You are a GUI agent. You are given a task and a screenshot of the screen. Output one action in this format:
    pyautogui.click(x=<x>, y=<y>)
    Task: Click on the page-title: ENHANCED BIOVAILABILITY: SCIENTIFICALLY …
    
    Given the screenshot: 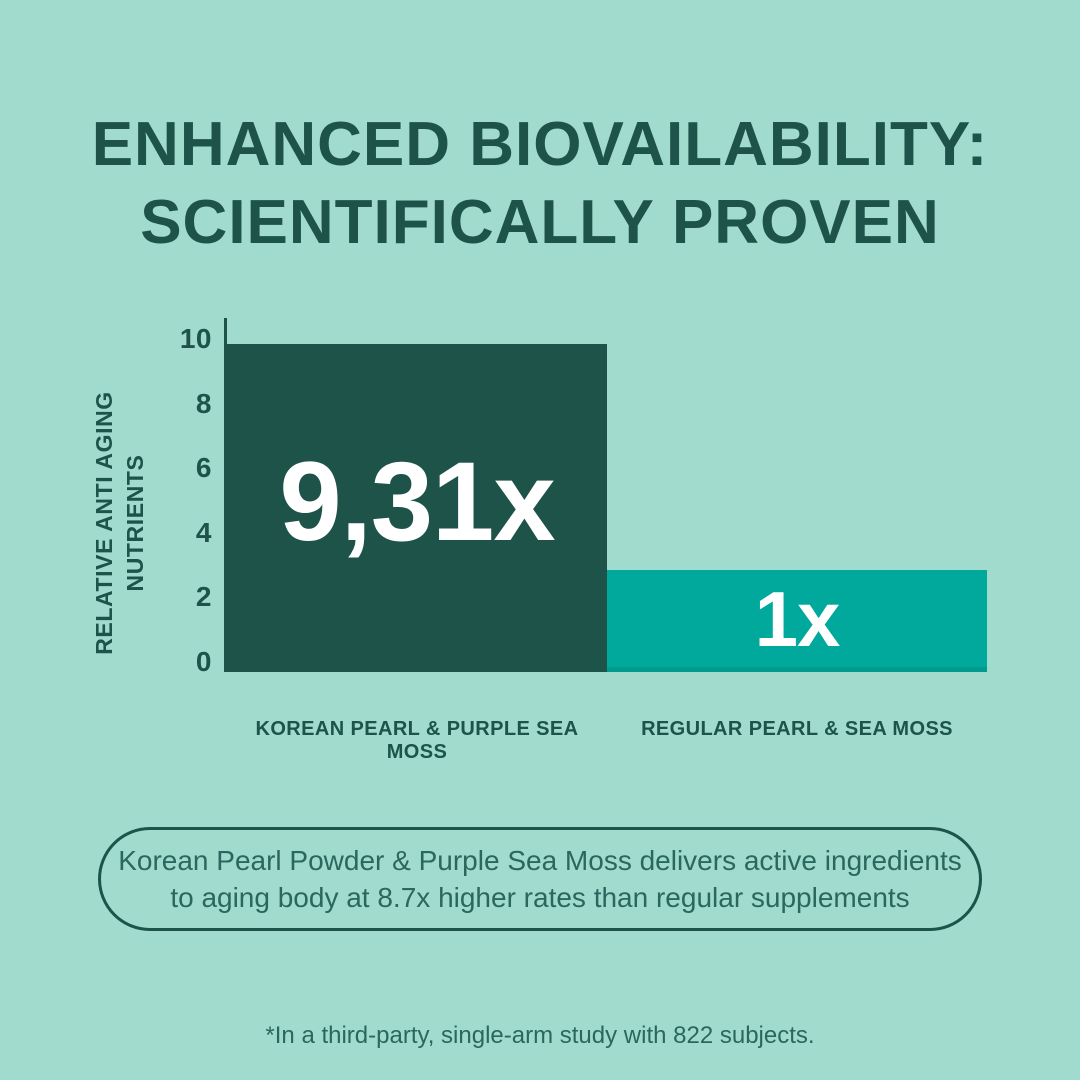 What is the action you would take?
    pyautogui.click(x=540, y=184)
    